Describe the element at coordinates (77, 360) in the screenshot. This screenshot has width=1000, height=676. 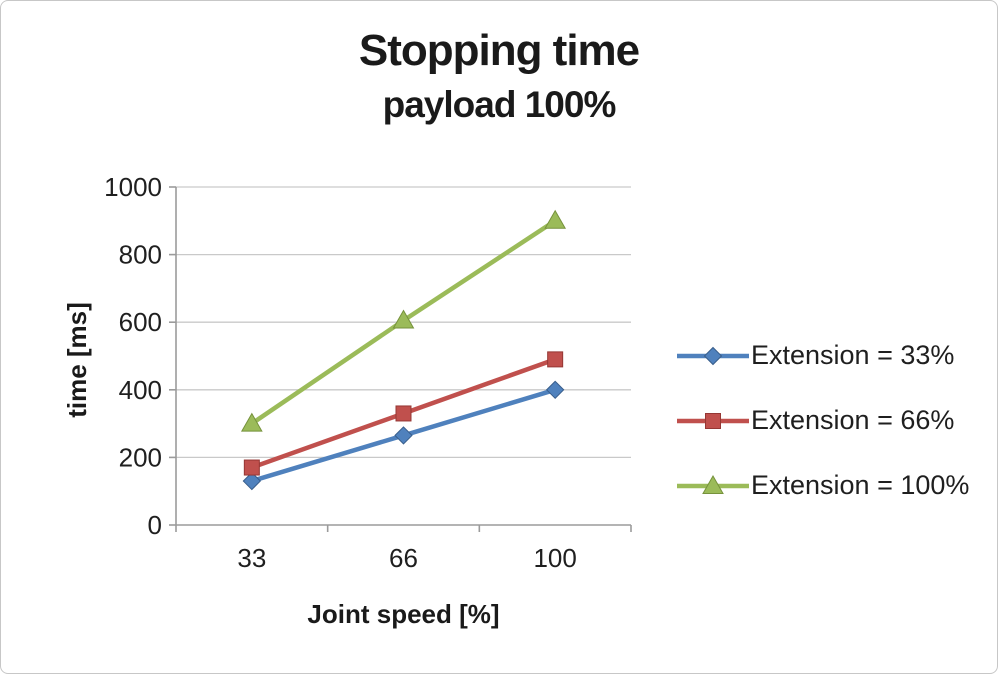
I see `y-axis-title: time [ms]` at that location.